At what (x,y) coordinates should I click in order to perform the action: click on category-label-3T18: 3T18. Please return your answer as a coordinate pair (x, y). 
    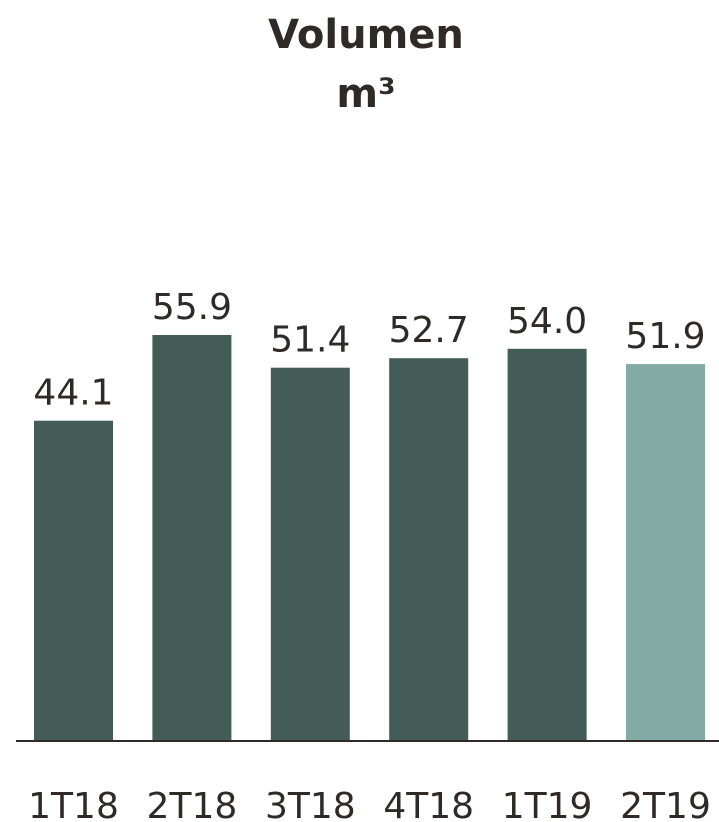
    Looking at the image, I should click on (310, 804).